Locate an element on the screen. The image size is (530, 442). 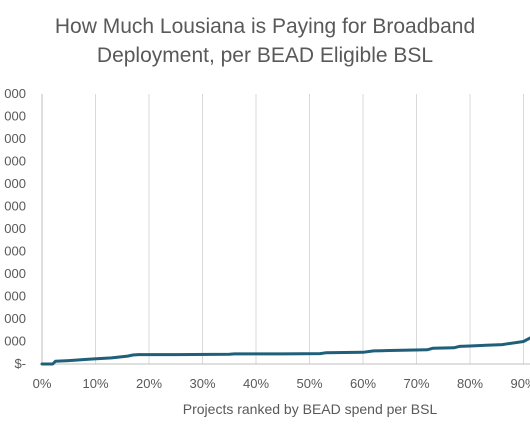
y-tick-label-4: 000 is located at coordinates (15, 273).